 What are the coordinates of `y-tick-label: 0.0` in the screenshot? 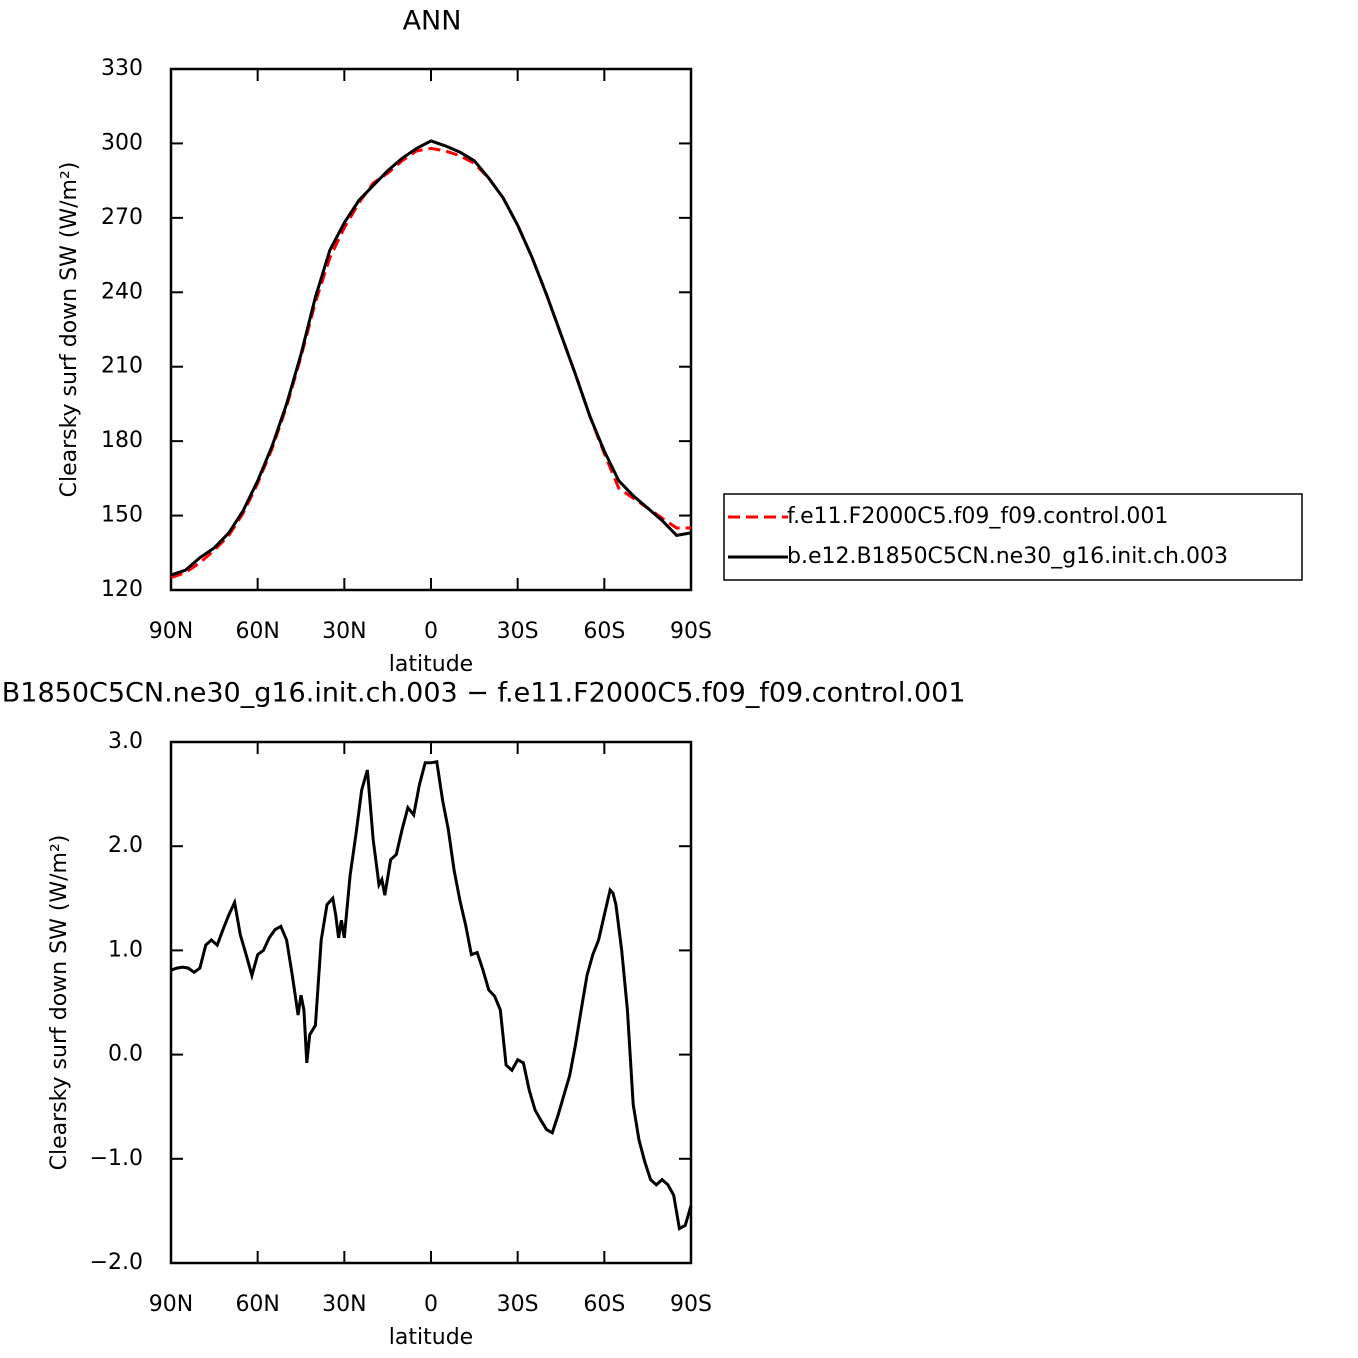 It's located at (125, 1054).